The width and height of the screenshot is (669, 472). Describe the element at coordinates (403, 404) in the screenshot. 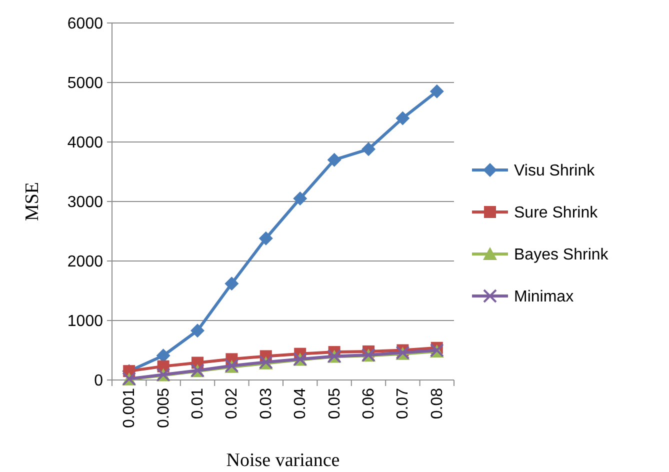

I see `x-tick-label: 0.07` at that location.